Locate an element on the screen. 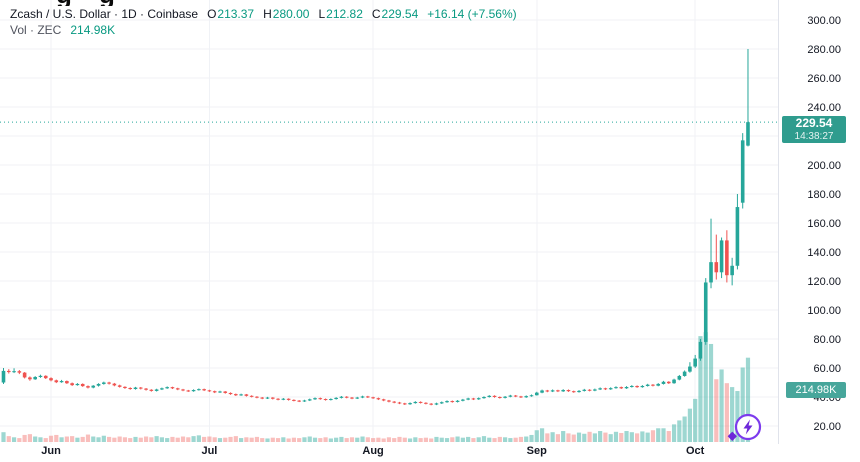 The image size is (860, 462). month-label: Oct is located at coordinates (695, 451).